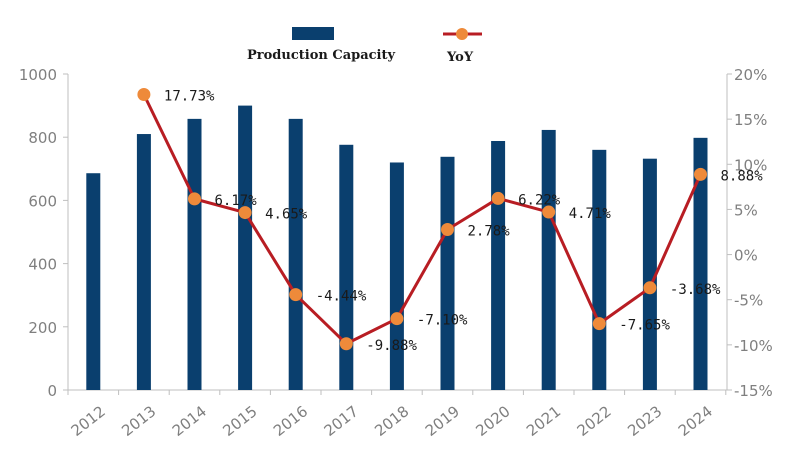 The height and width of the screenshot is (473, 800). I want to click on legend-line-label: YoY, so click(460, 57).